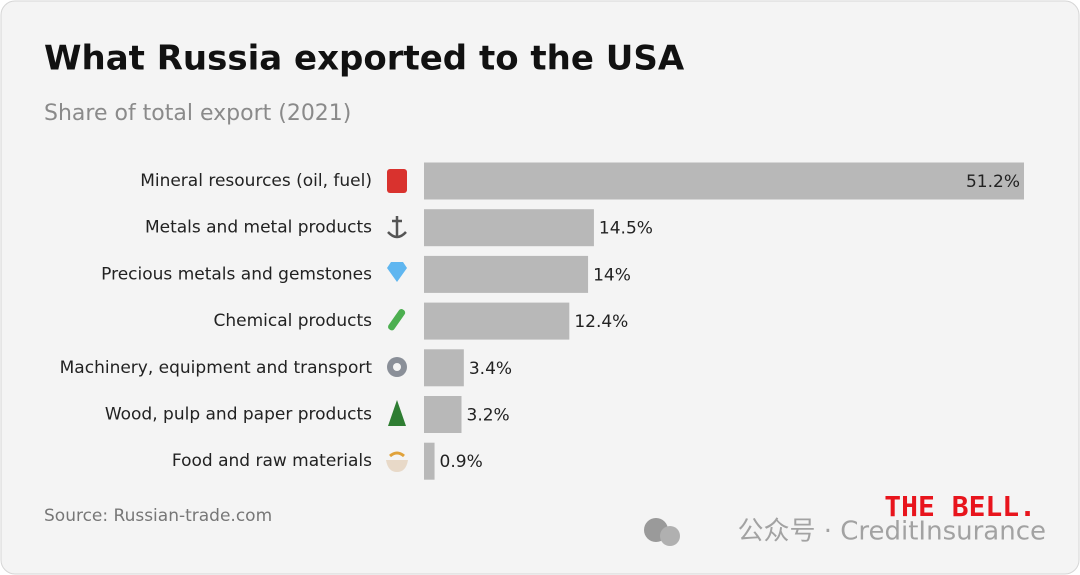 This screenshot has width=1080, height=575. Describe the element at coordinates (258, 228) in the screenshot. I see `category-label: Metals and metal products` at that location.